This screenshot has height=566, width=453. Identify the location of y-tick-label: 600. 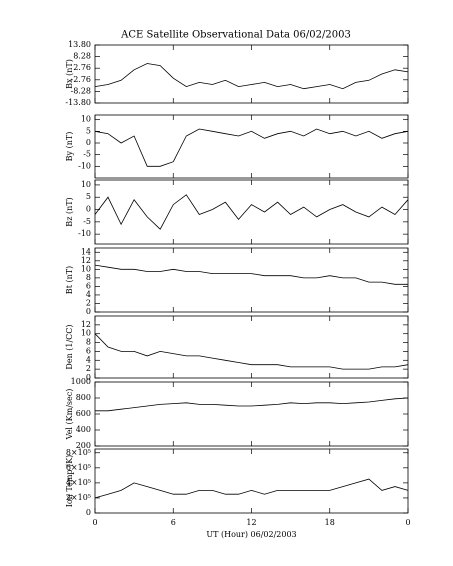
(83, 413).